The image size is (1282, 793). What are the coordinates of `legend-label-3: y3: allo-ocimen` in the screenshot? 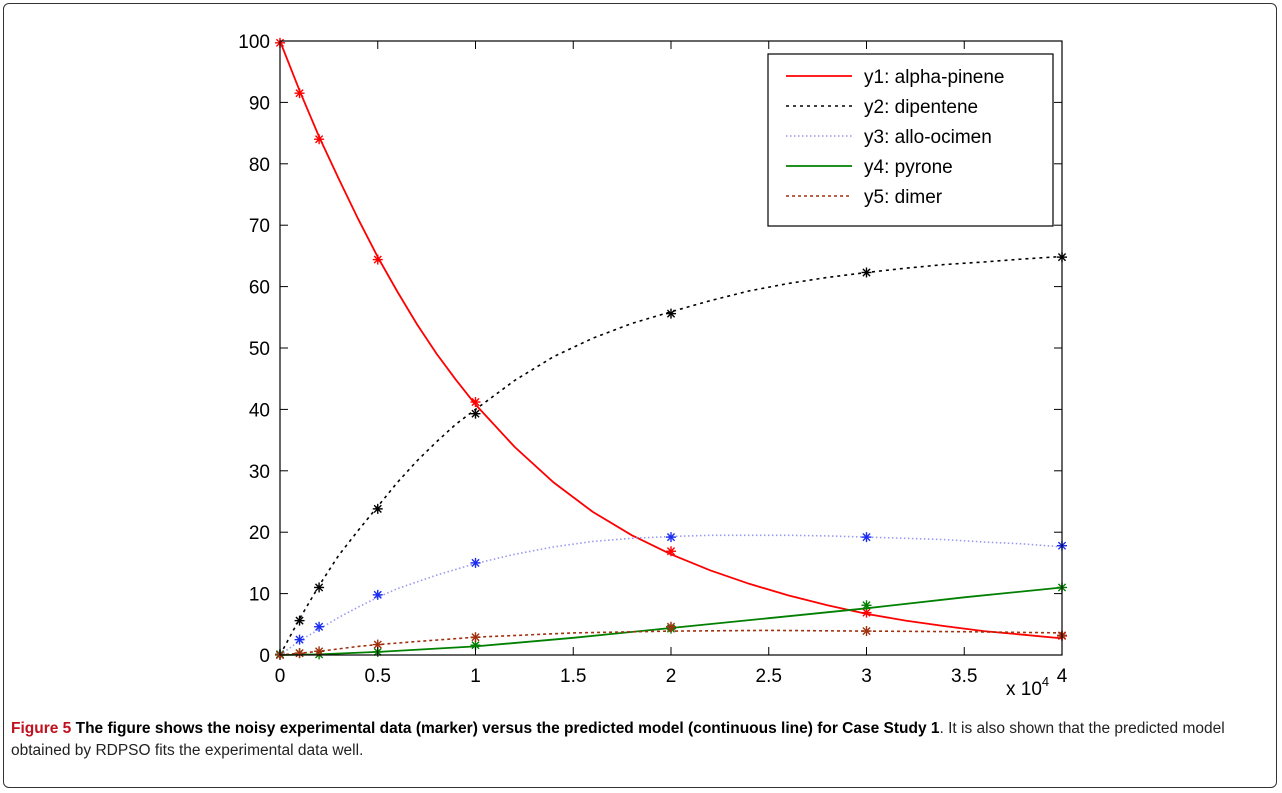 It's located at (928, 137).